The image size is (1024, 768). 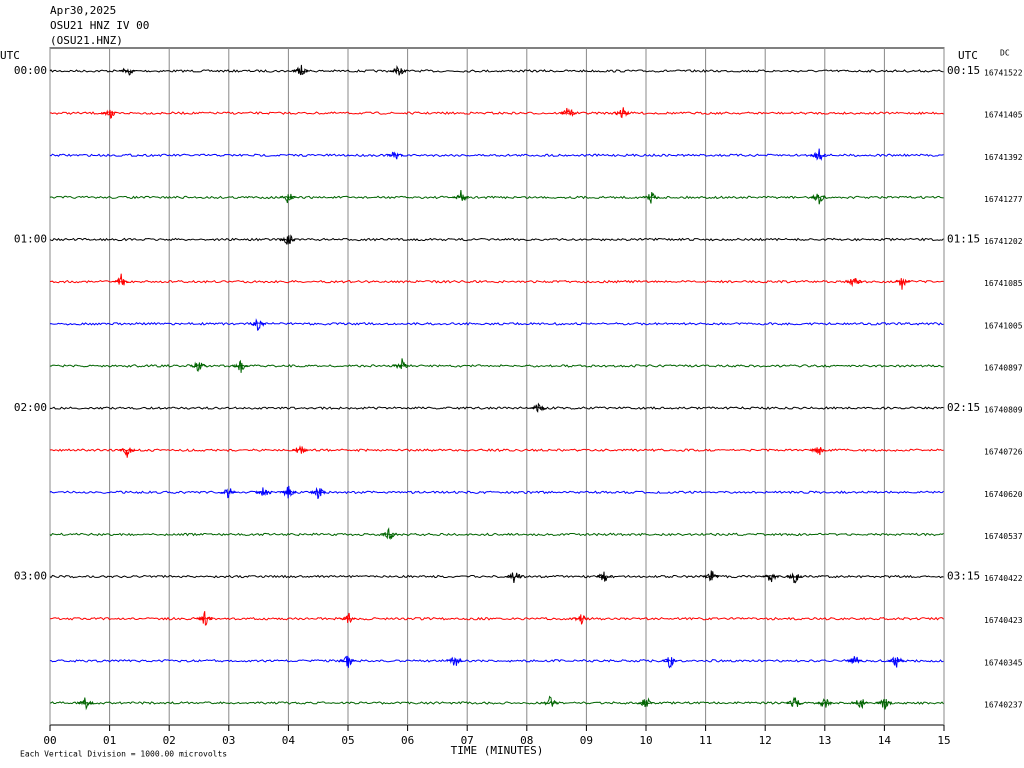 I want to click on dc-value: 16740897, so click(x=1003, y=367).